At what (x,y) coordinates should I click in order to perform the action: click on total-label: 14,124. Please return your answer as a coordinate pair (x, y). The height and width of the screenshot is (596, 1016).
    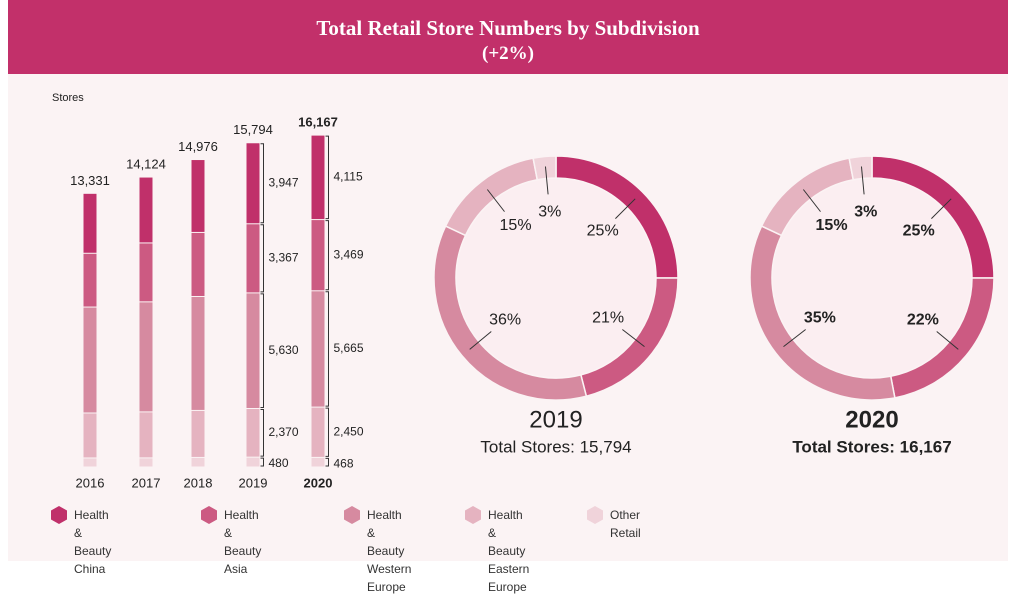
    Looking at the image, I should click on (146, 163).